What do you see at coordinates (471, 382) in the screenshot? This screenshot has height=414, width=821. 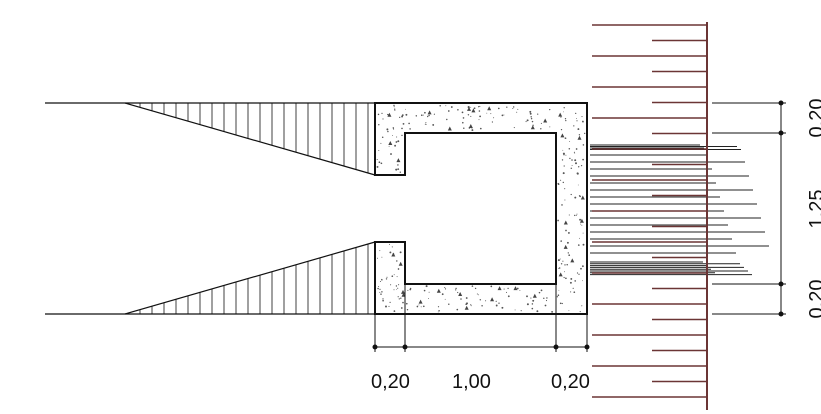 I see `bottom-dim-label-middle: 1,00` at bounding box center [471, 382].